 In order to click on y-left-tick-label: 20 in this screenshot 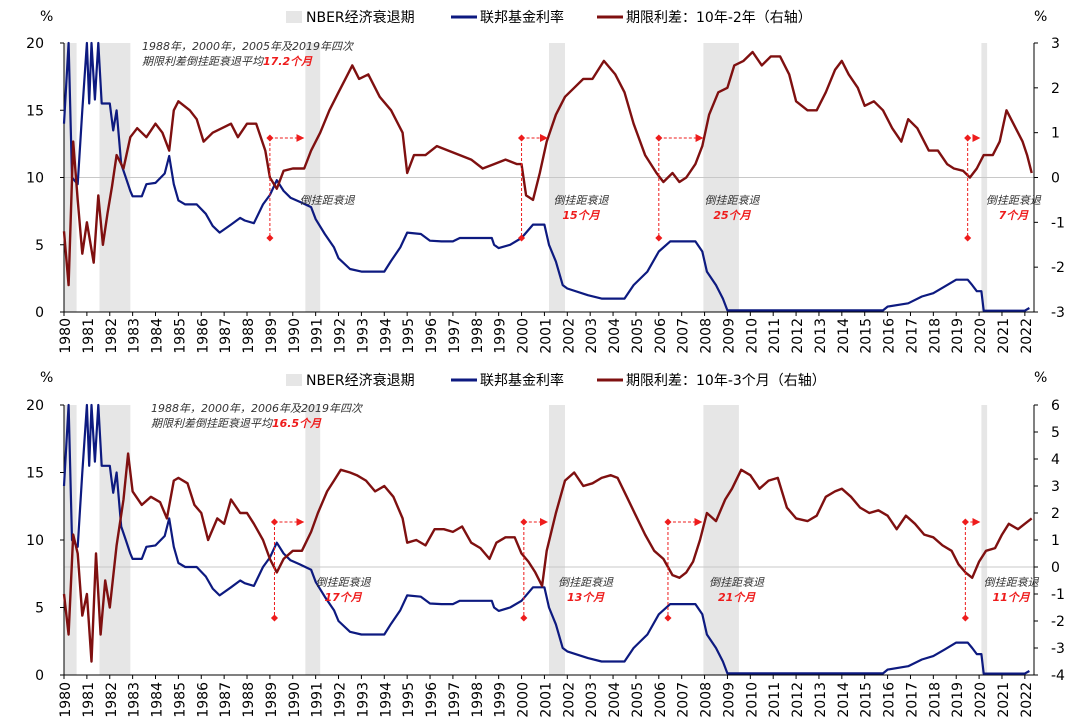, I will do `click(35, 44)`.